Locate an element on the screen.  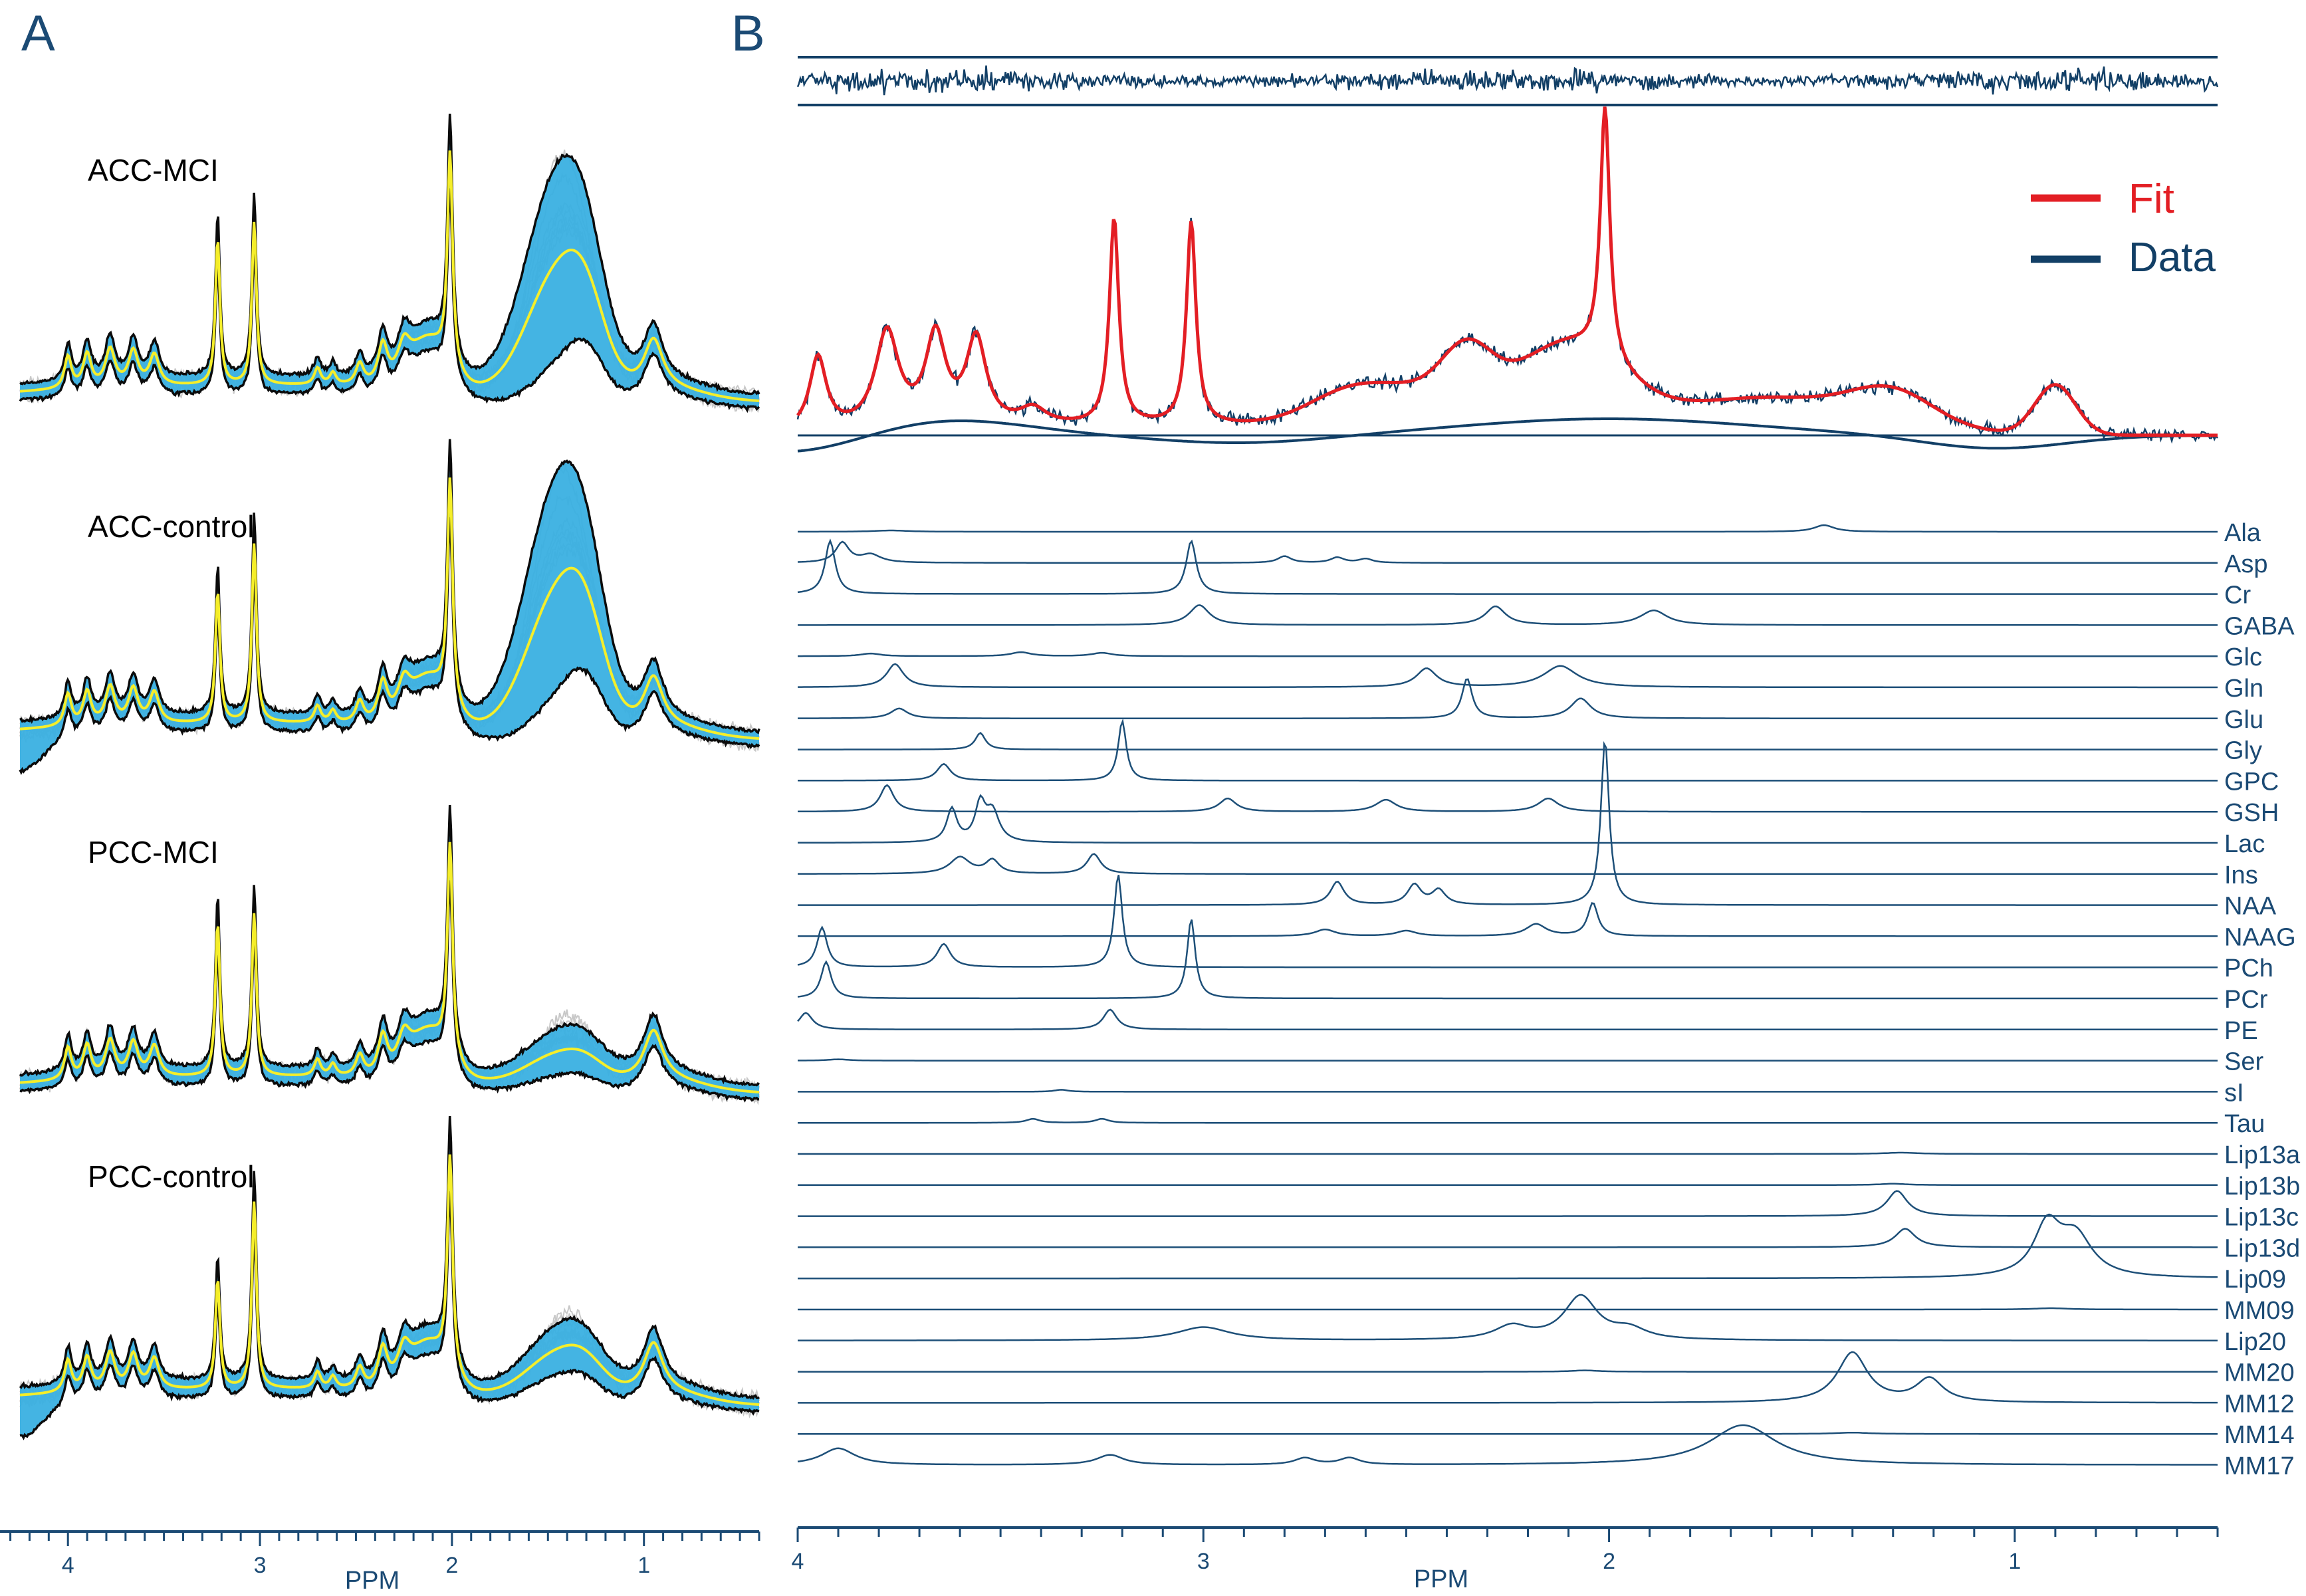
basis-label: PCr is located at coordinates (2246, 1000).